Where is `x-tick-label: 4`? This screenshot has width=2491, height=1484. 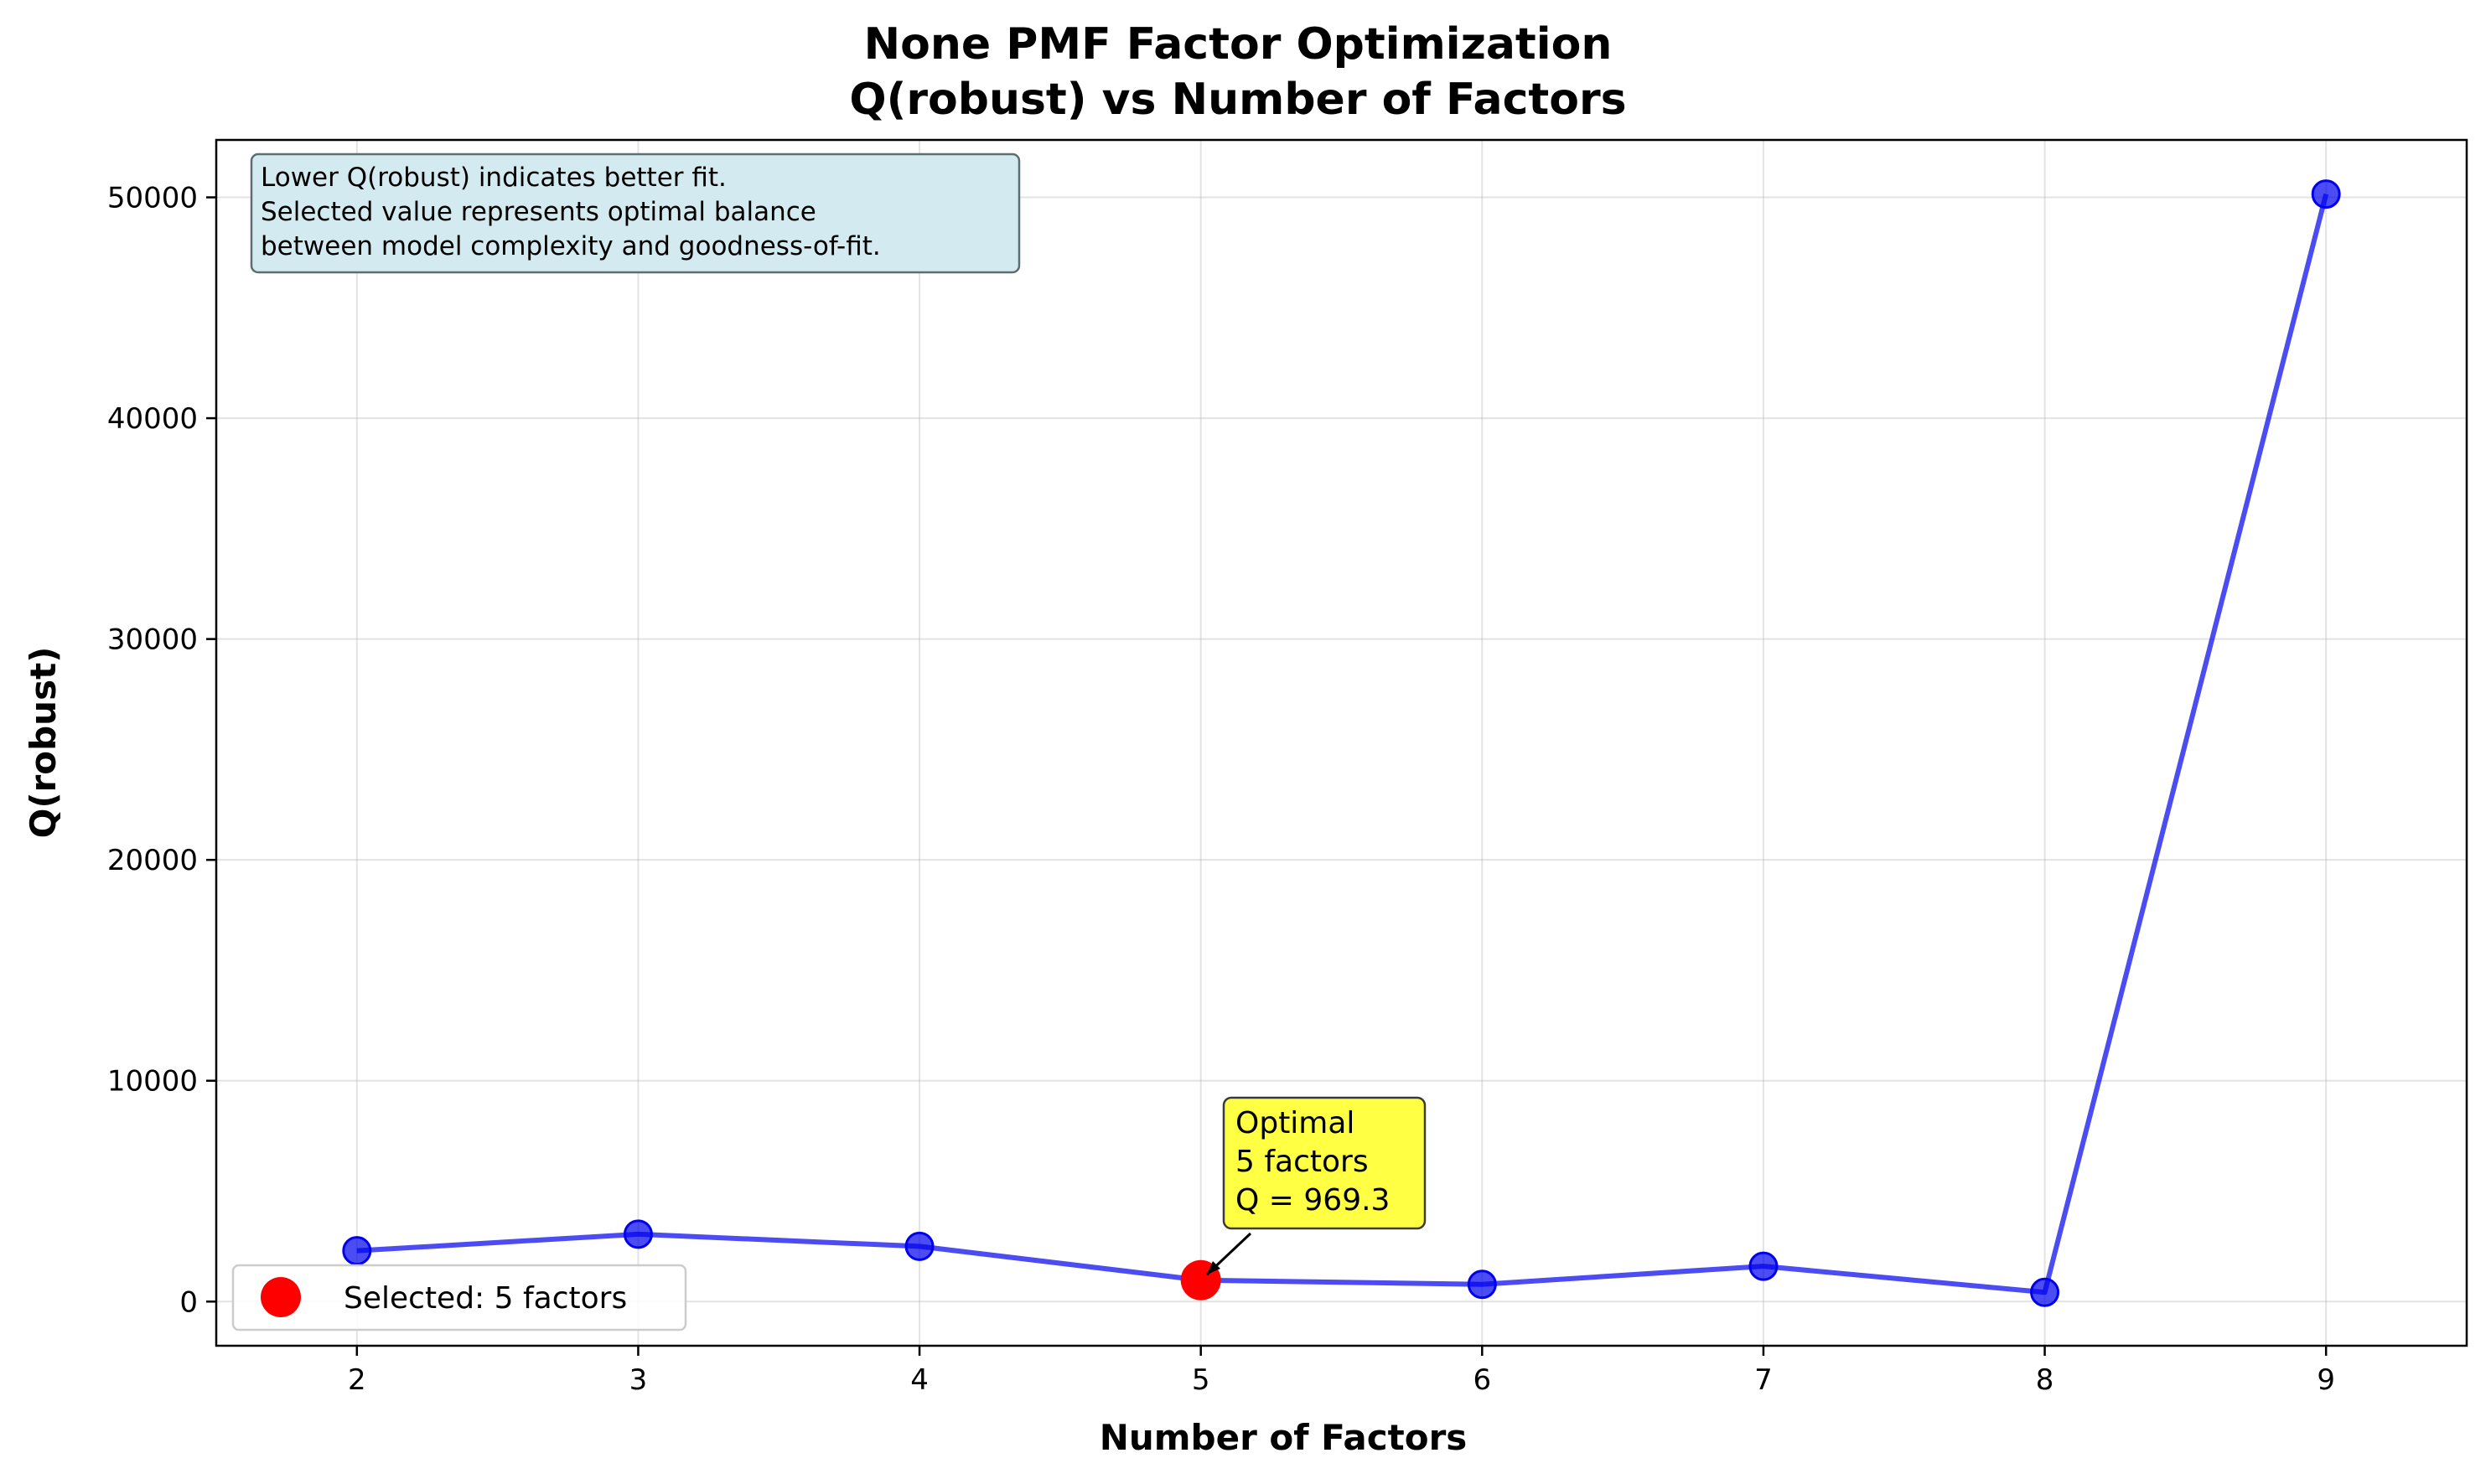
x-tick-label: 4 is located at coordinates (919, 1380).